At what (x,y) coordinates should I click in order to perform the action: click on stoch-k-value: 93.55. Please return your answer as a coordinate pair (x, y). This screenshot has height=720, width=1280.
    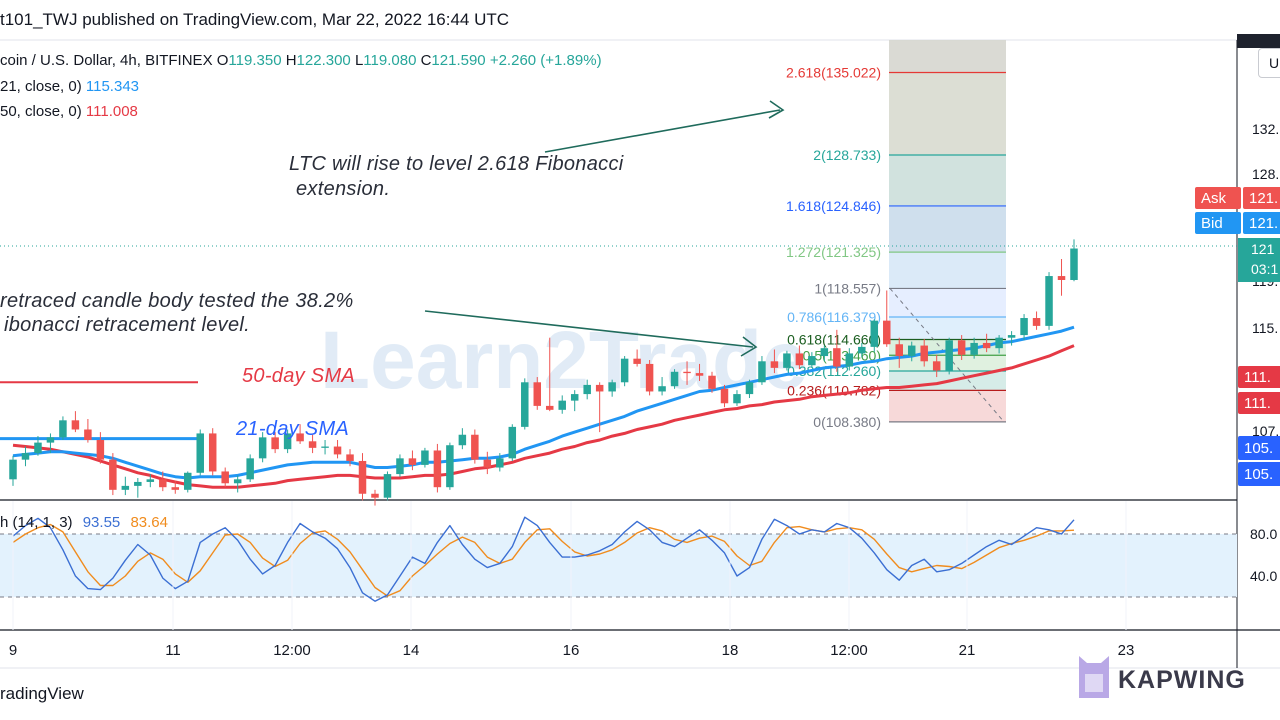
    Looking at the image, I should click on (101, 522).